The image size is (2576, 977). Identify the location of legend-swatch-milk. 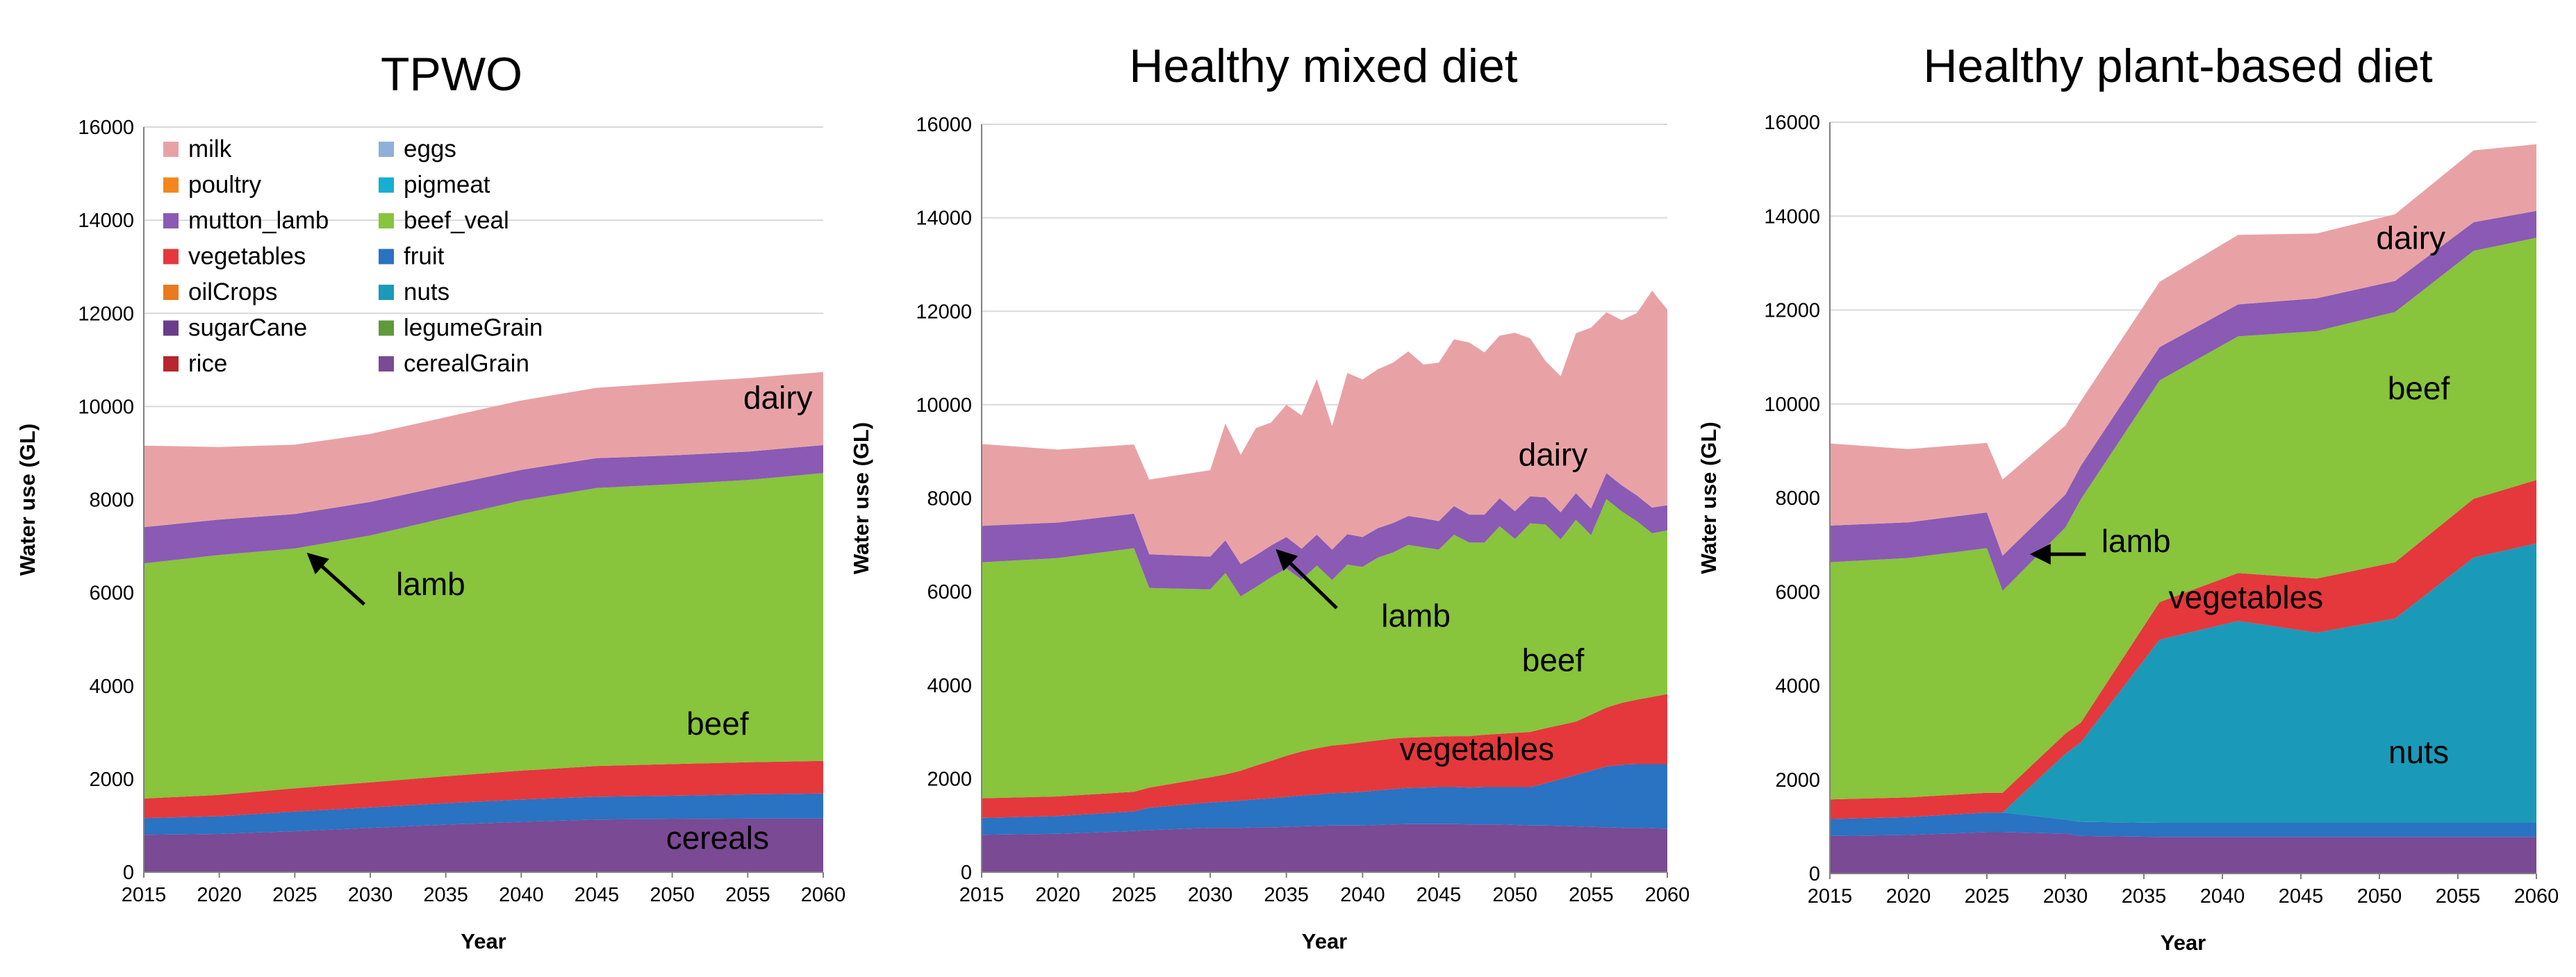
(171, 149).